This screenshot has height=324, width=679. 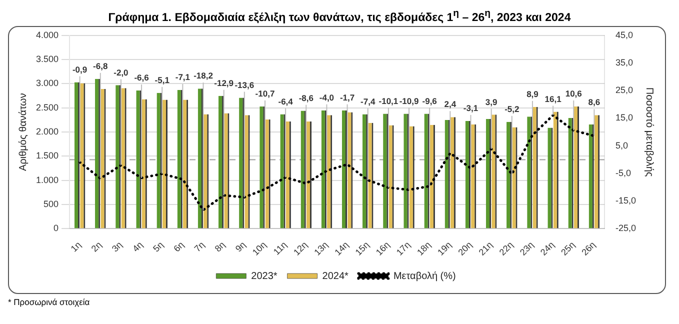 I want to click on data-label: -2,0, so click(x=121, y=72).